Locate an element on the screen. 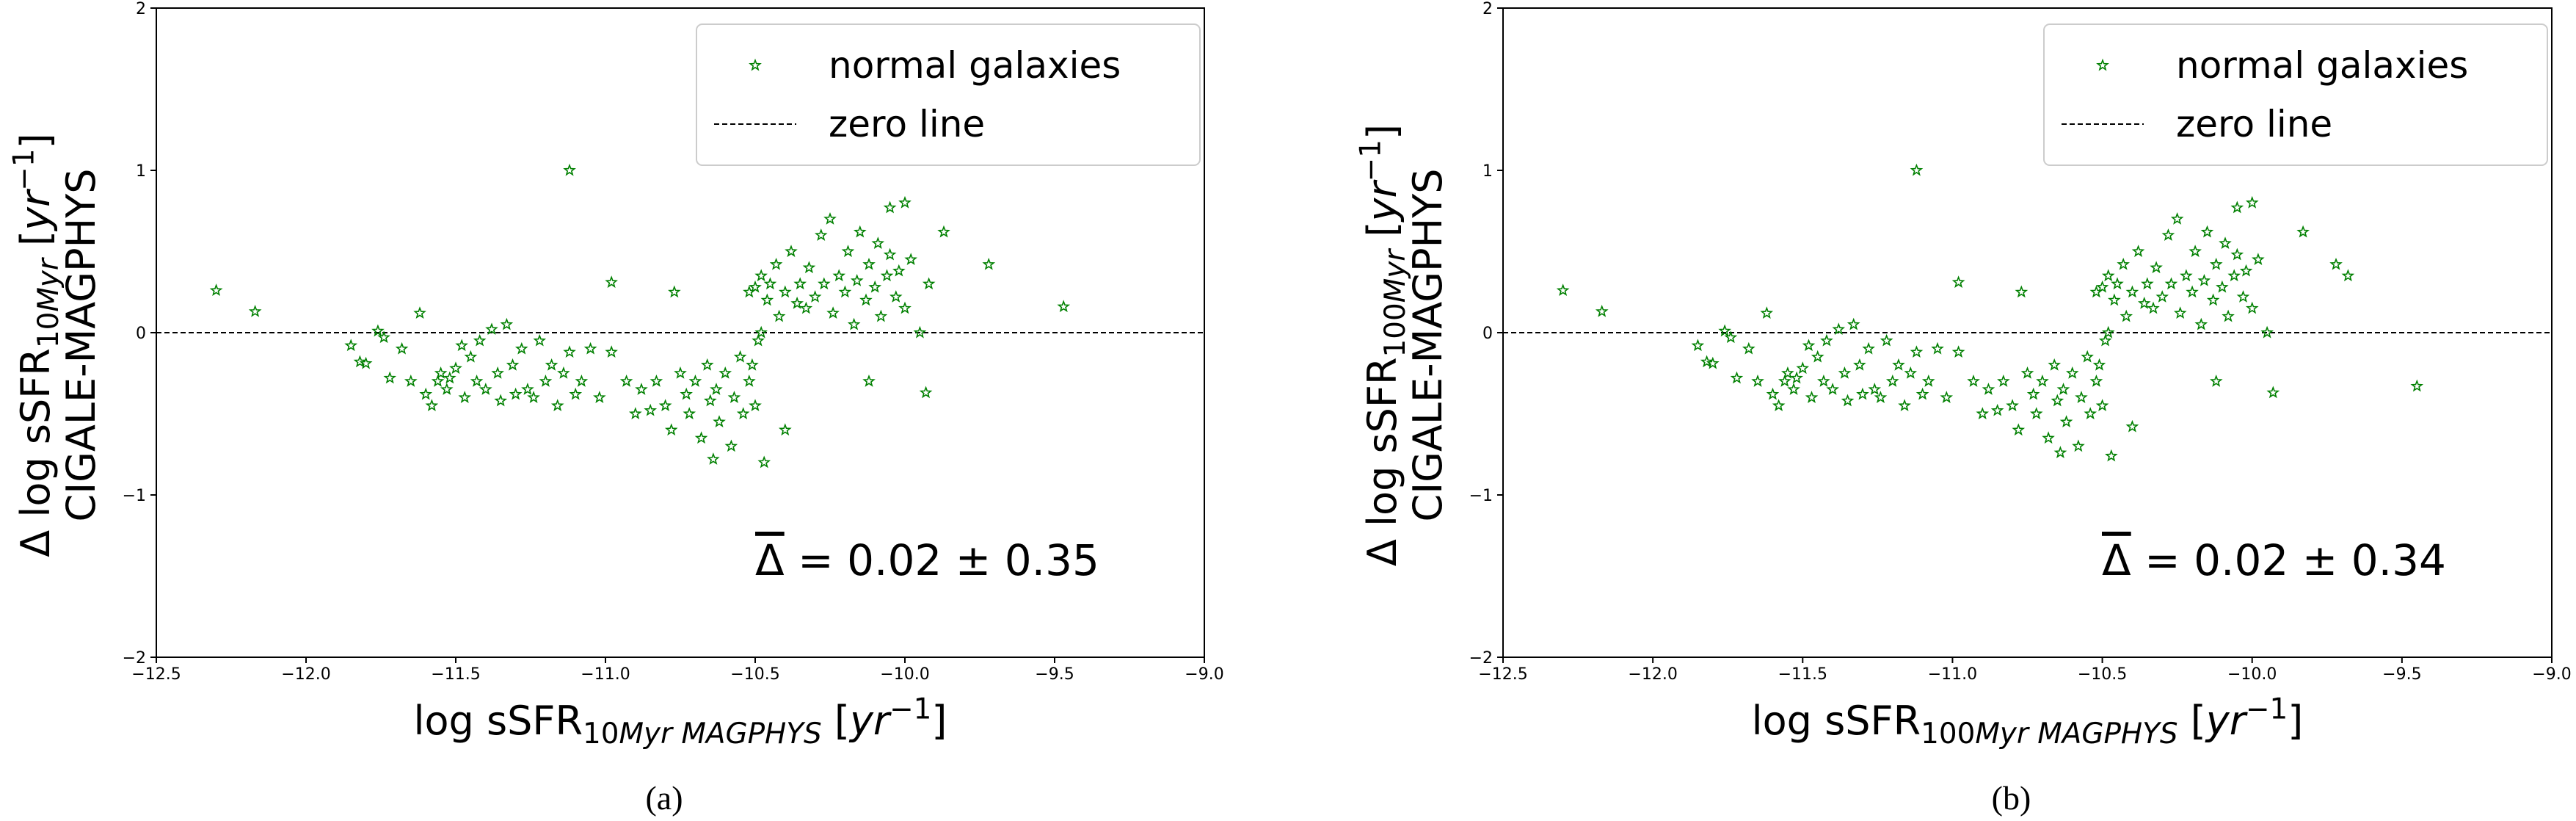 The image size is (2576, 821). label-part: 10 is located at coordinates (601, 734).